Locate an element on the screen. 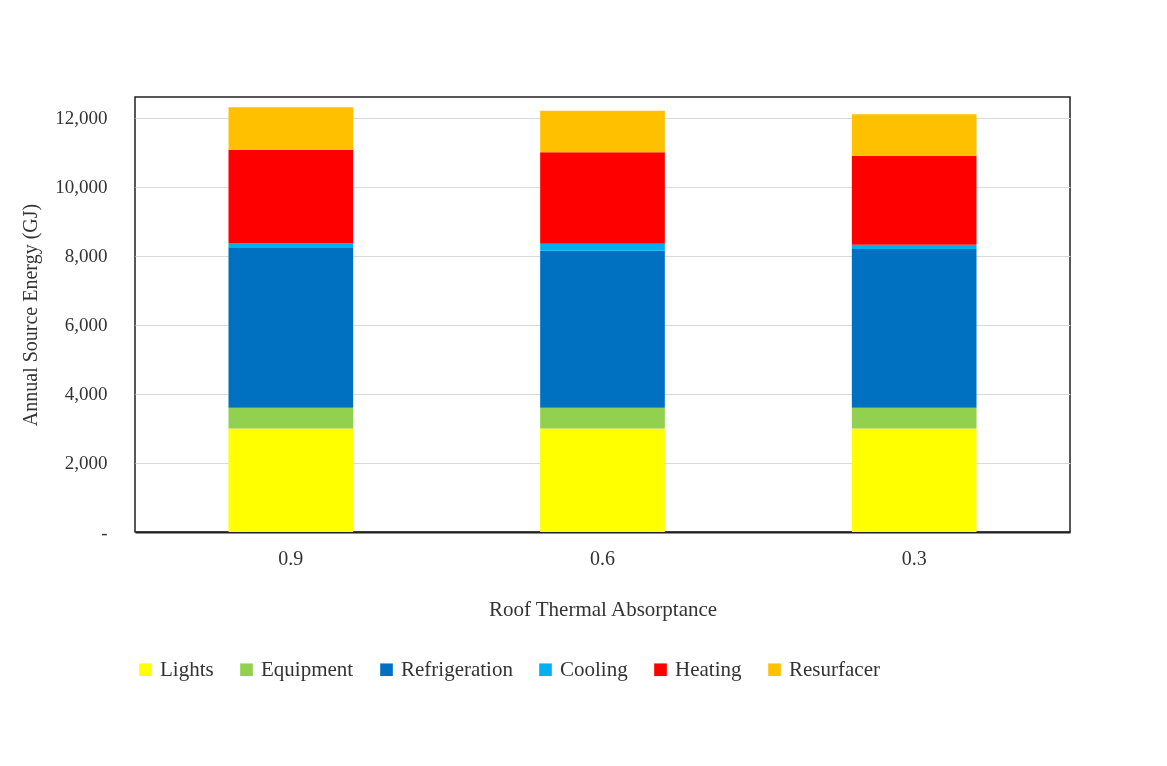 This screenshot has height=766, width=1167. y-tick-label: 12,000 is located at coordinates (81, 118).